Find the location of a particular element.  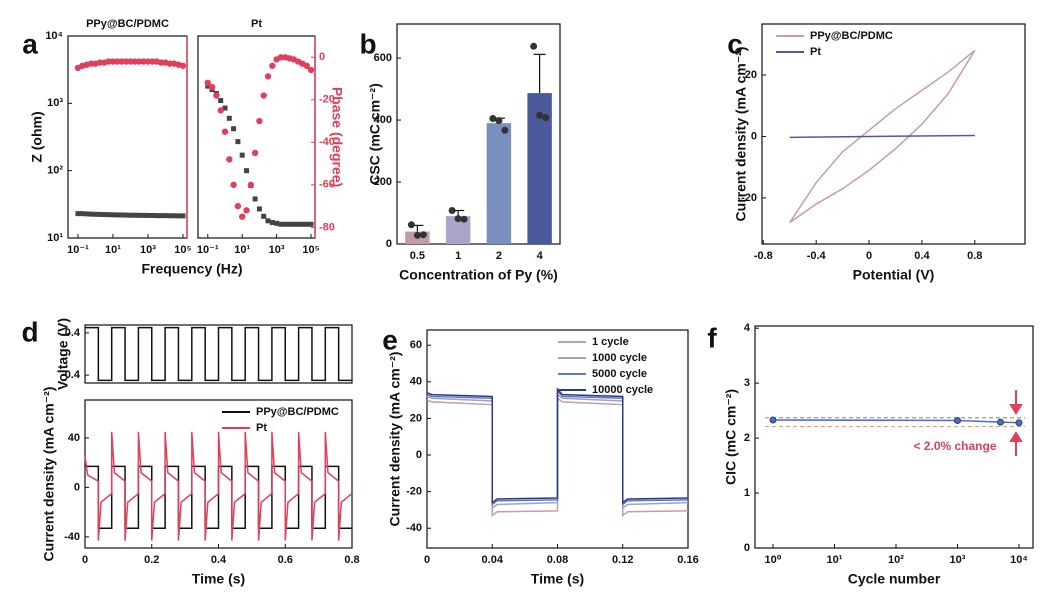

legend-label: 10000 cycle is located at coordinates (622, 390).